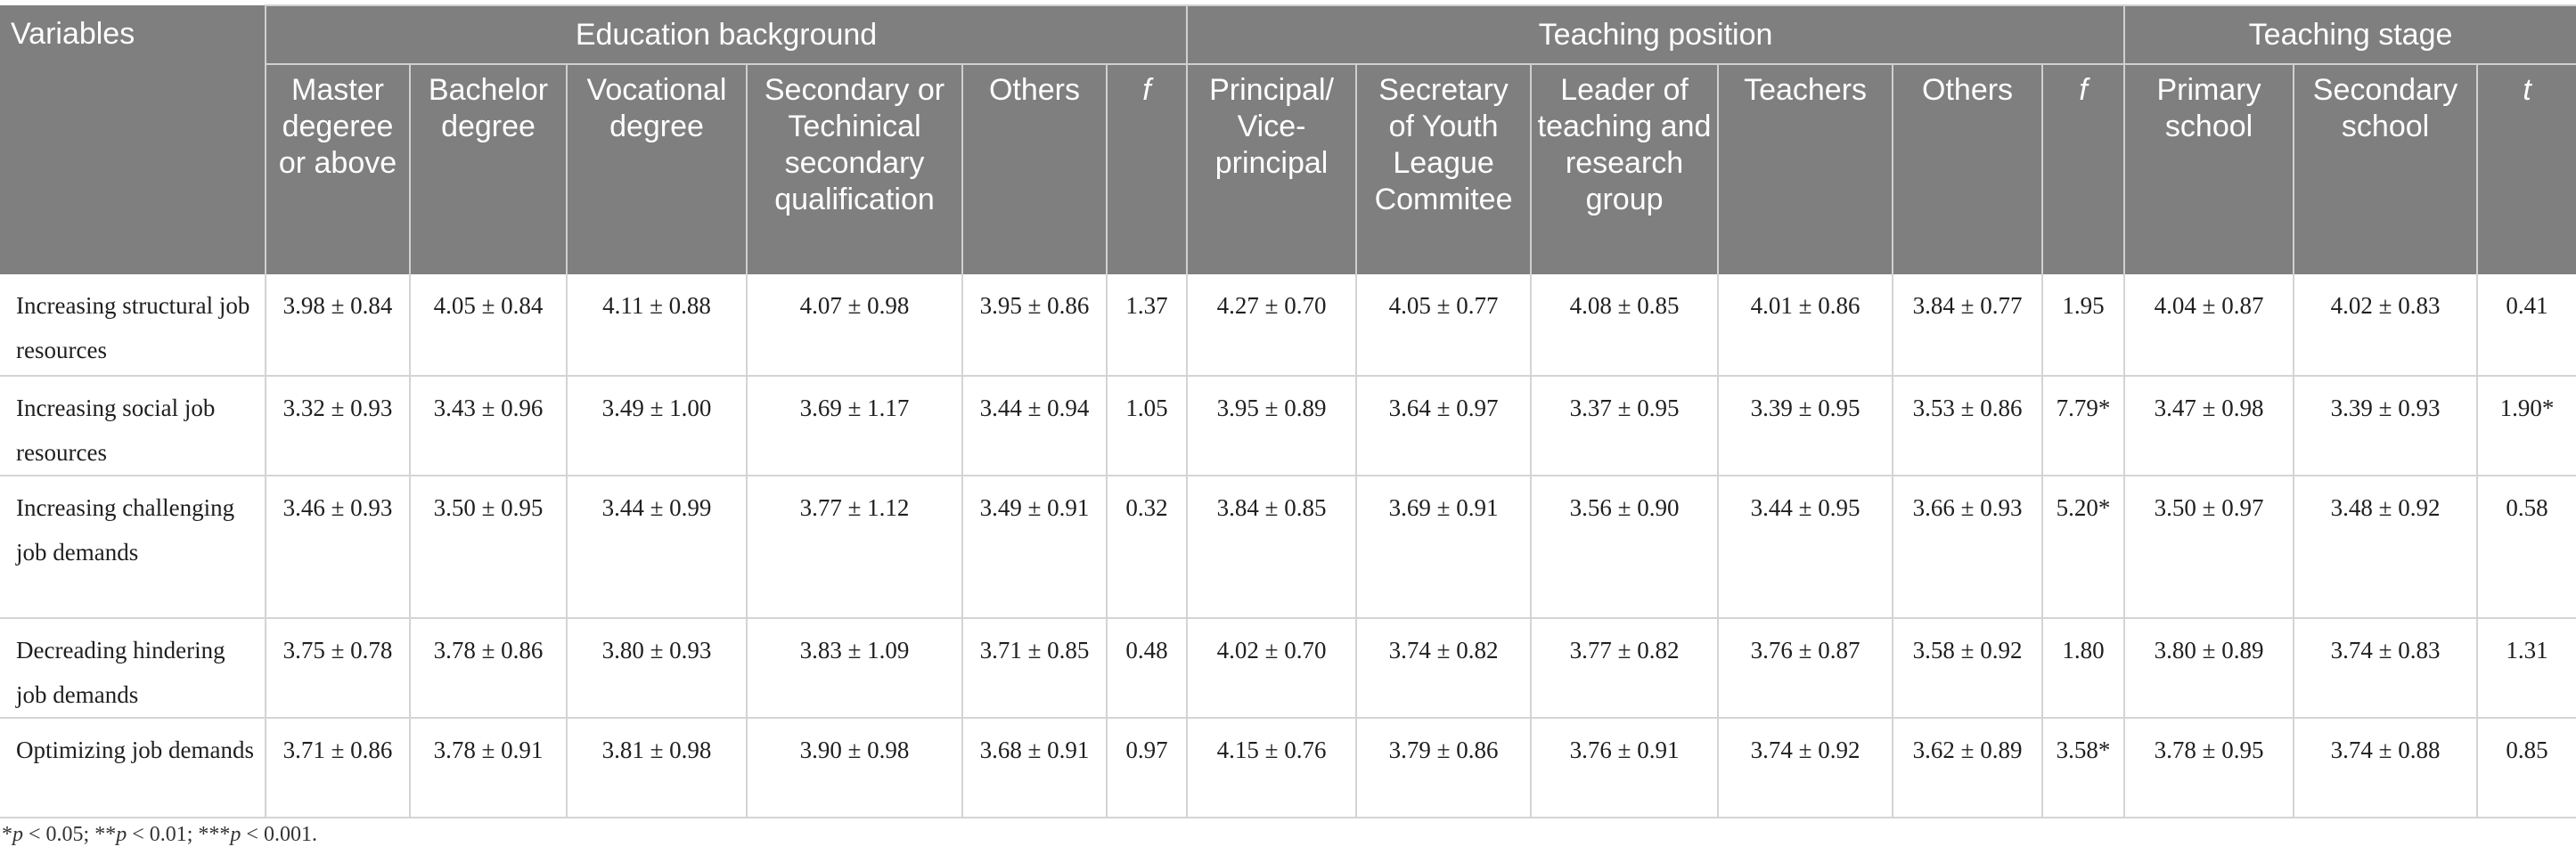 This screenshot has width=2576, height=863. Describe the element at coordinates (1805, 426) in the screenshot. I see `table-cell: 3.39 ± 0.95` at that location.